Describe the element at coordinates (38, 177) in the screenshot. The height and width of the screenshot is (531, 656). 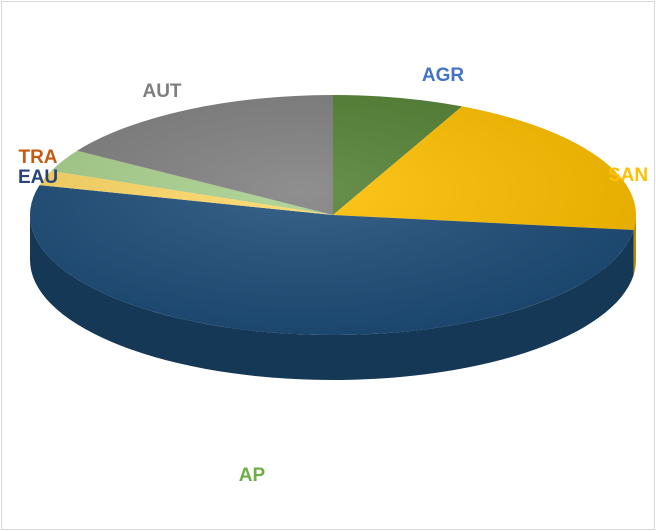
I see `slice-label: EAU` at that location.